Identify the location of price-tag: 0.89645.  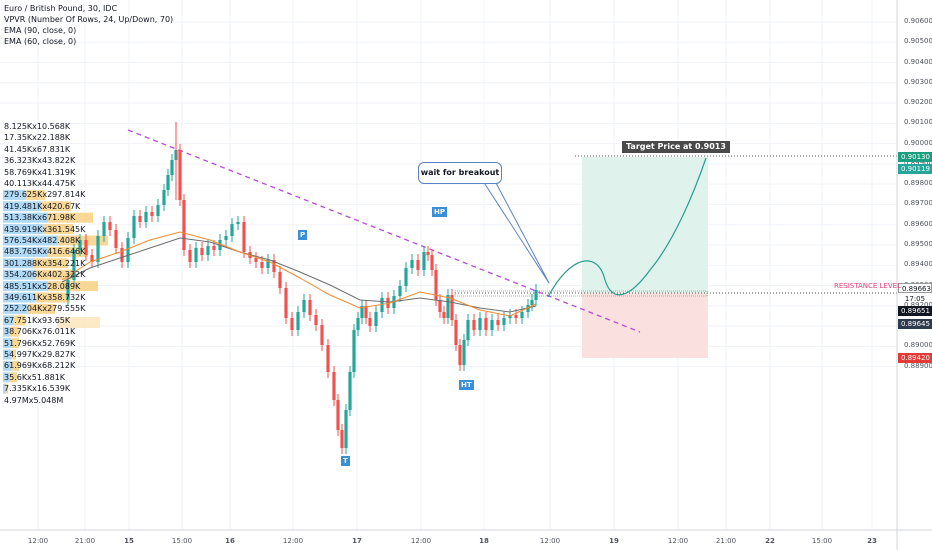
(915, 324).